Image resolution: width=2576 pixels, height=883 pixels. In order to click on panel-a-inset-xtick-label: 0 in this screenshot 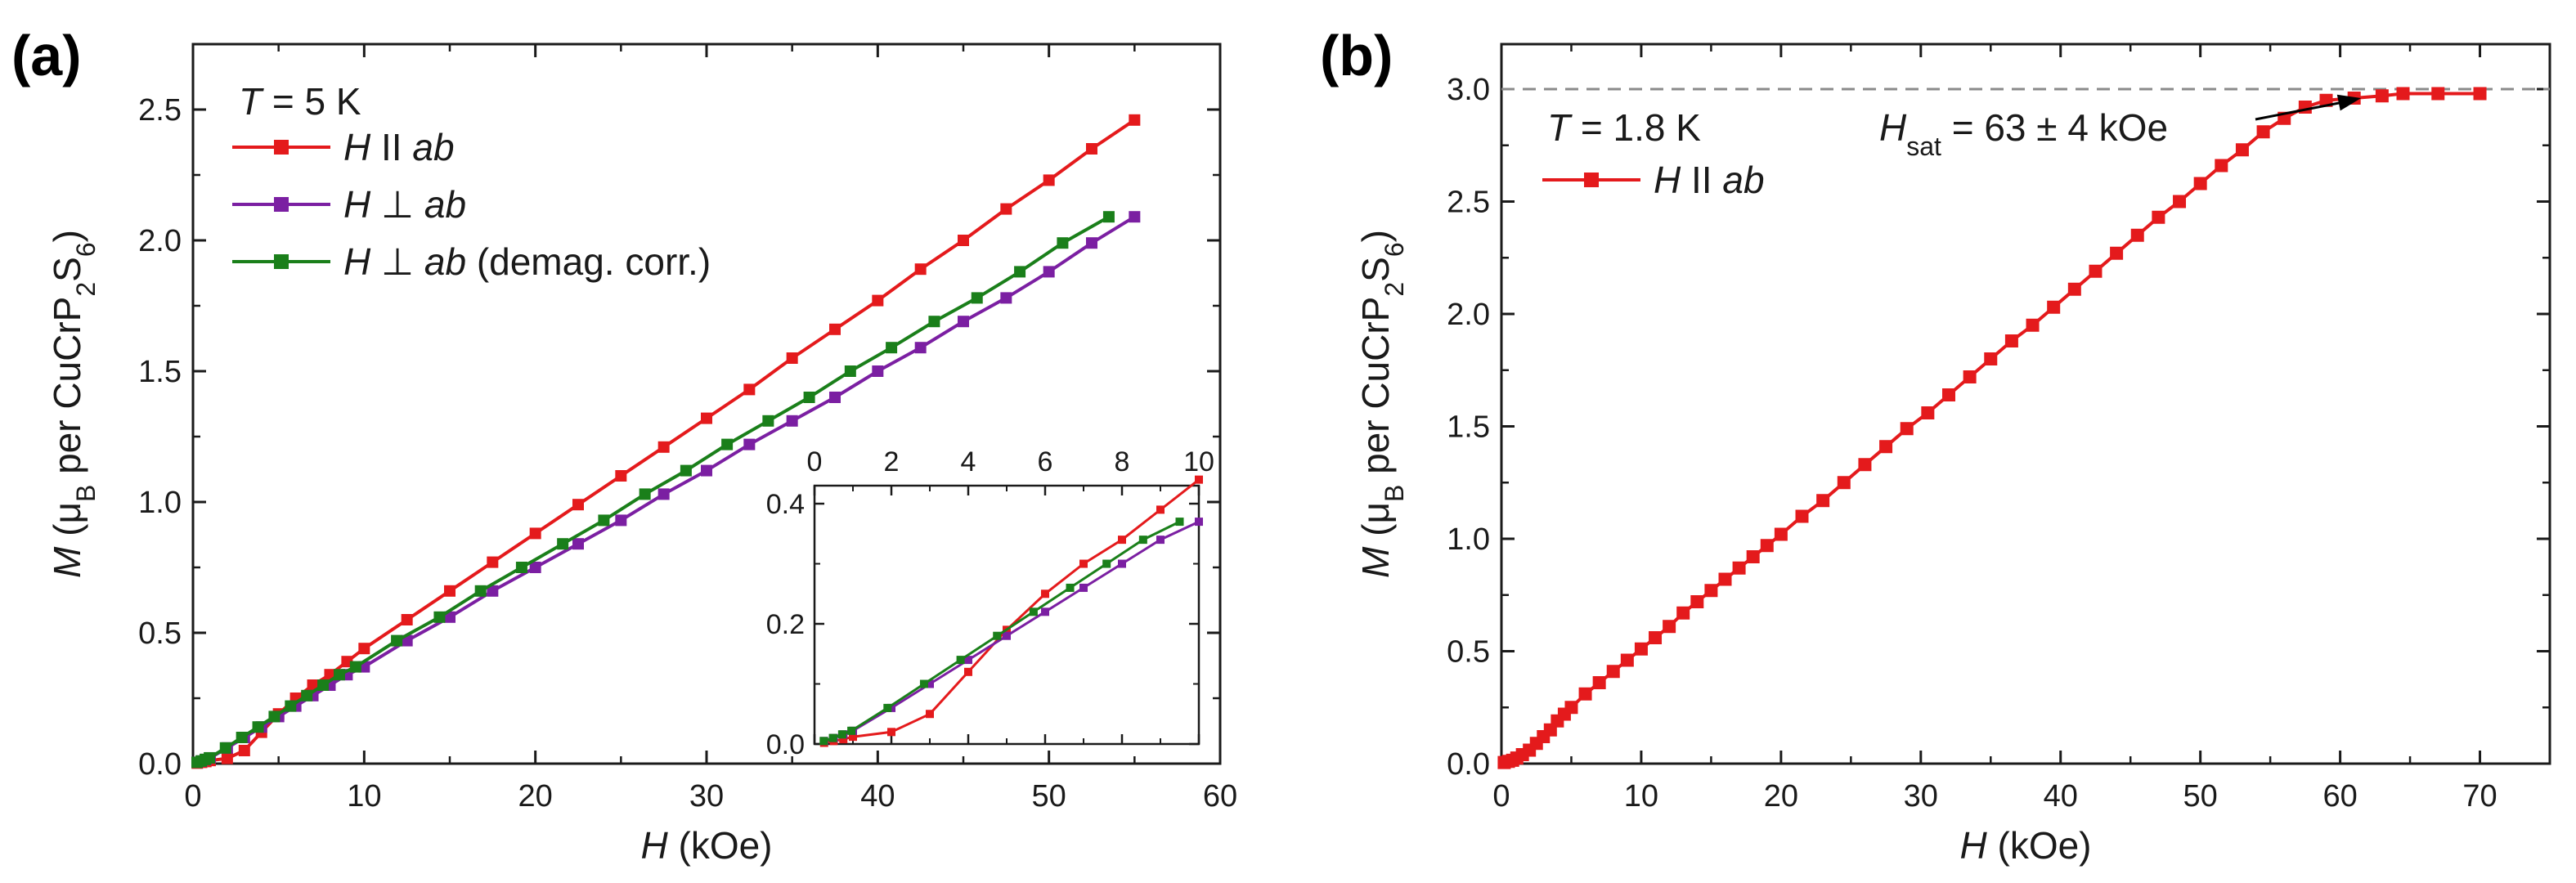, I will do `click(815, 461)`.